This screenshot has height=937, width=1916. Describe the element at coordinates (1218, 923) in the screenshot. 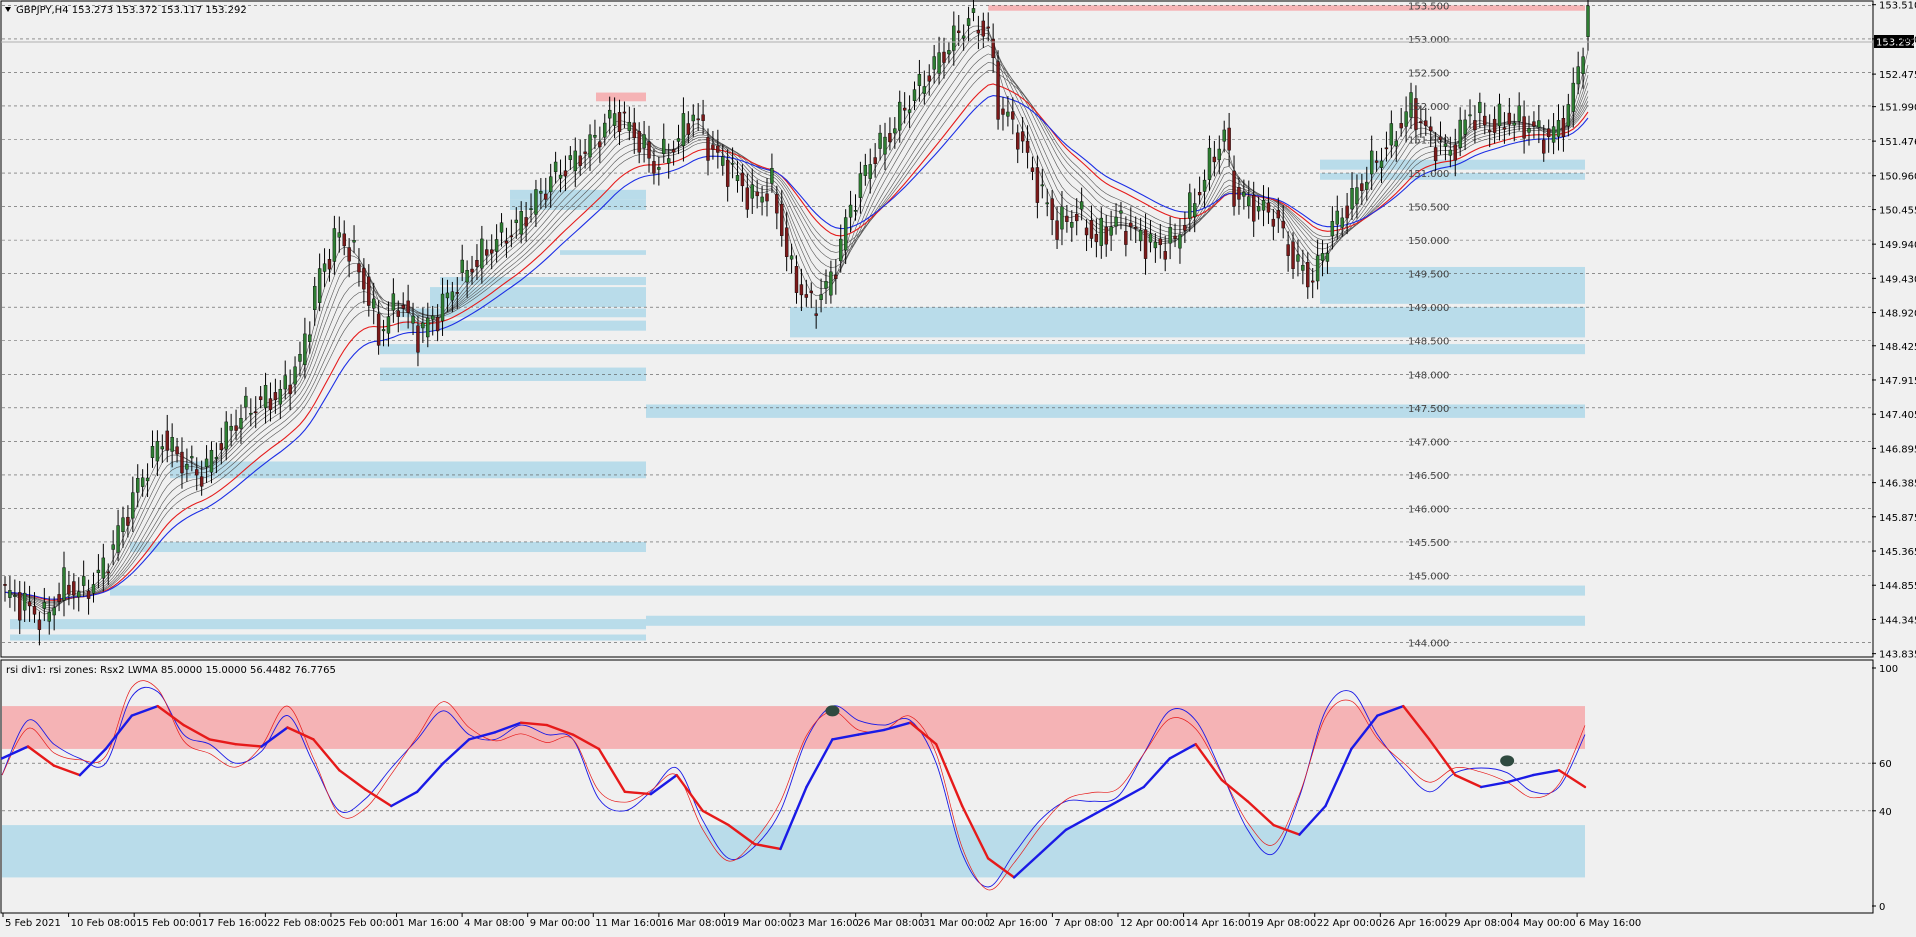

I see `time-axis-label: 14 Apr 16:00` at that location.